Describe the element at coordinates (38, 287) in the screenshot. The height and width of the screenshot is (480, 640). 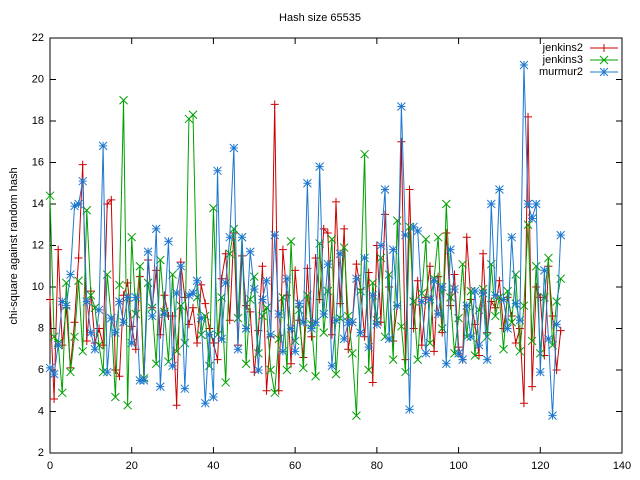
I see `y-tick-label: 10` at that location.